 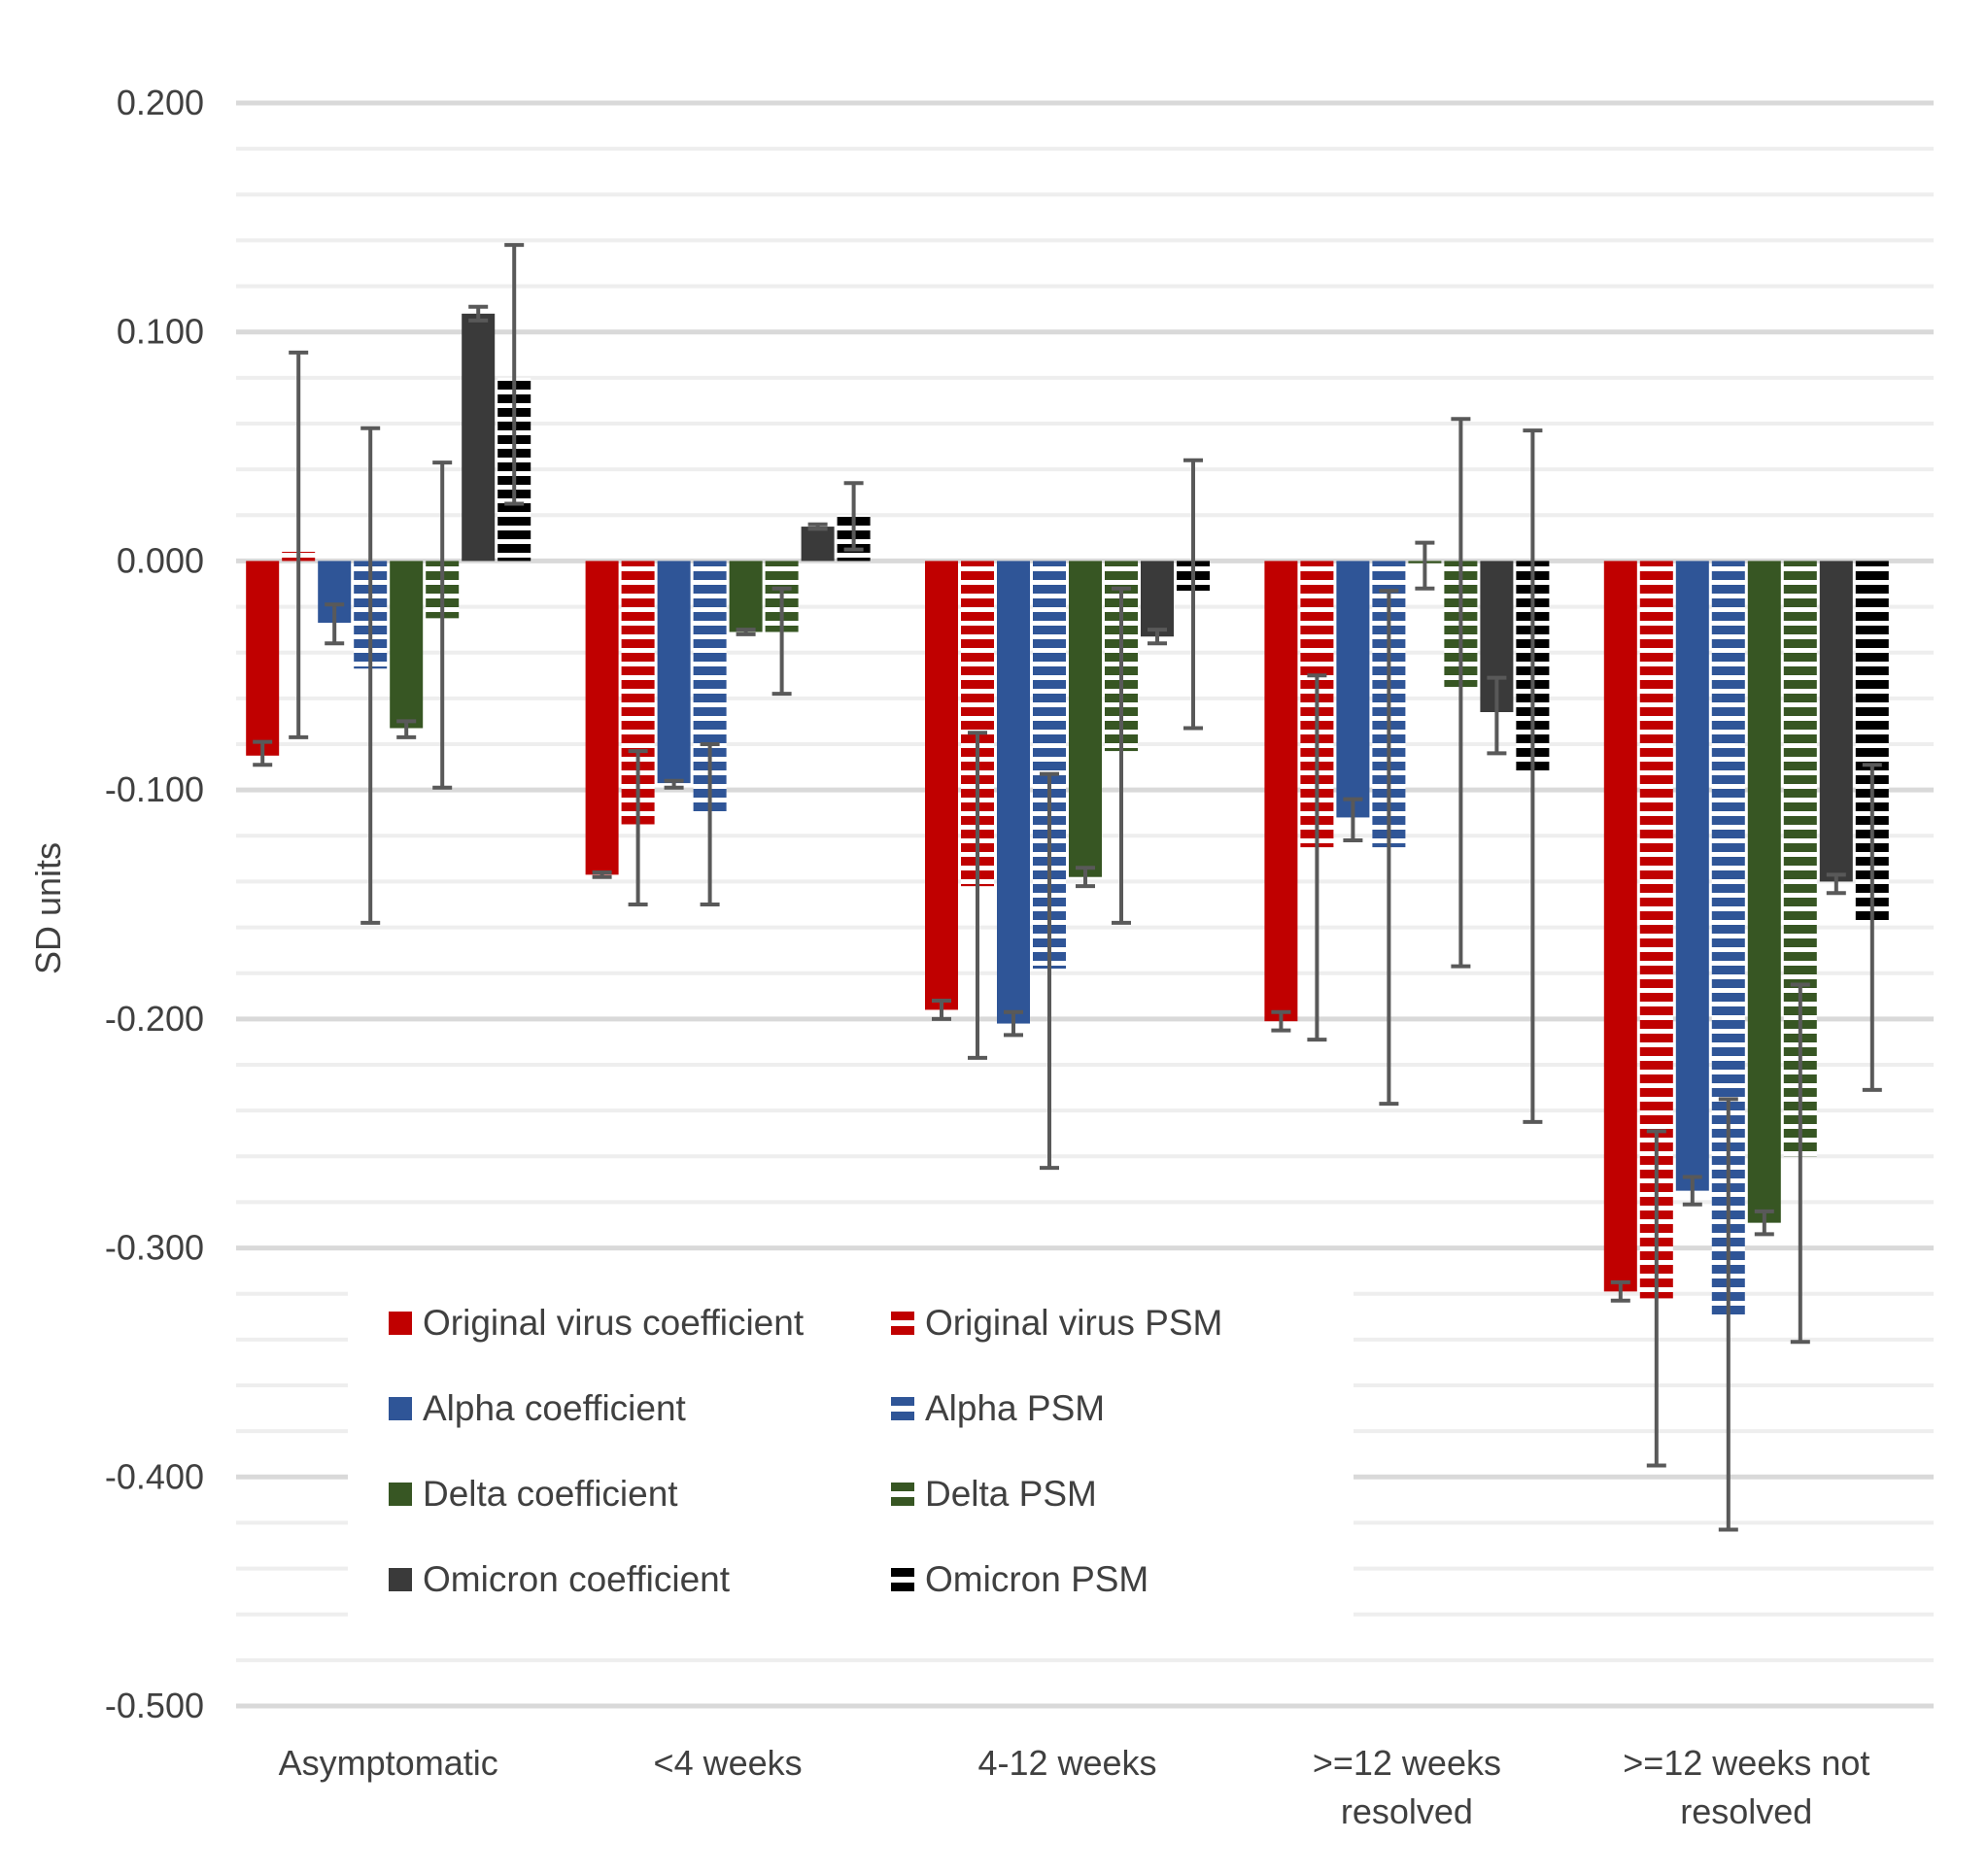 What do you see at coordinates (155, 1019) in the screenshot?
I see `y-tick-label: -0.200` at bounding box center [155, 1019].